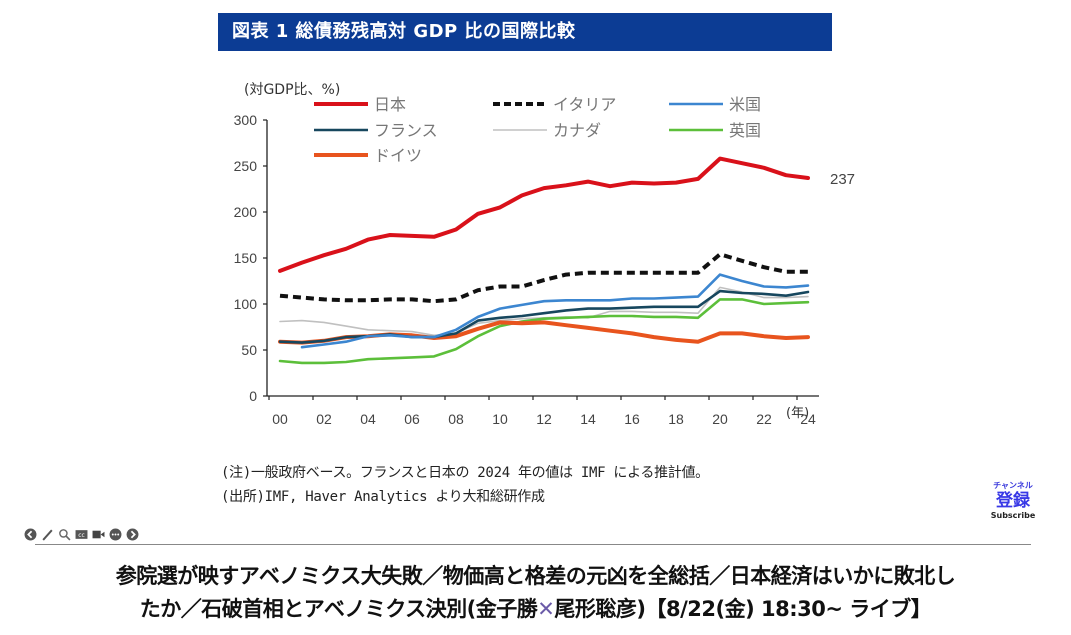 The width and height of the screenshot is (1071, 635). What do you see at coordinates (324, 419) in the screenshot?
I see `x-tick-label: 02` at bounding box center [324, 419].